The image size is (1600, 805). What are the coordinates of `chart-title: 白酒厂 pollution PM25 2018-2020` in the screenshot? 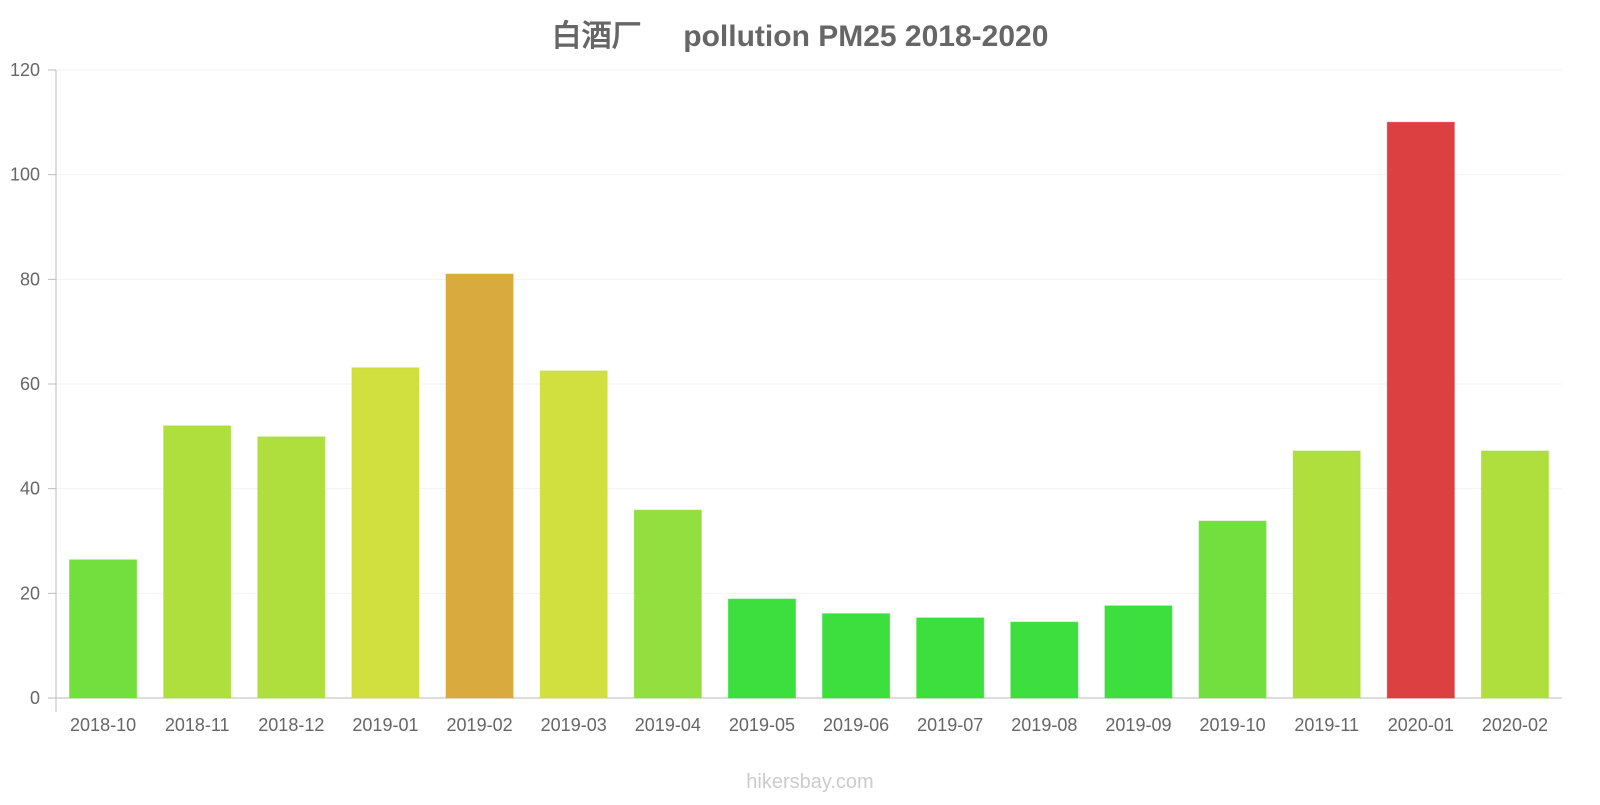 It's located at (800, 36).